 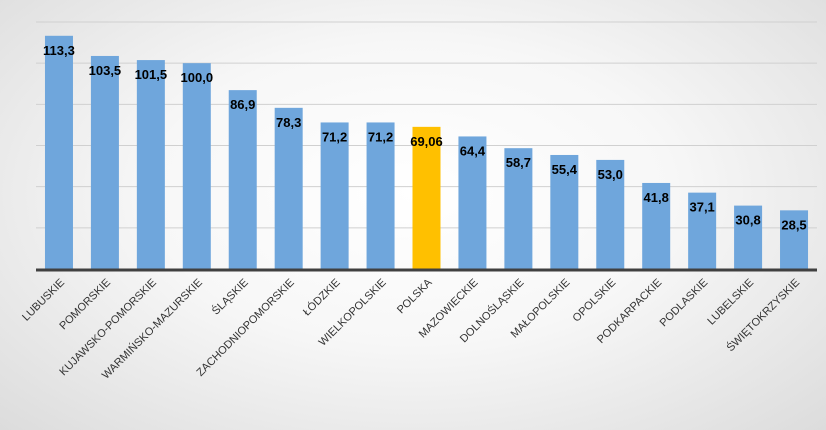 What do you see at coordinates (230, 297) in the screenshot?
I see `tick-label: ŚLĄSKIE` at bounding box center [230, 297].